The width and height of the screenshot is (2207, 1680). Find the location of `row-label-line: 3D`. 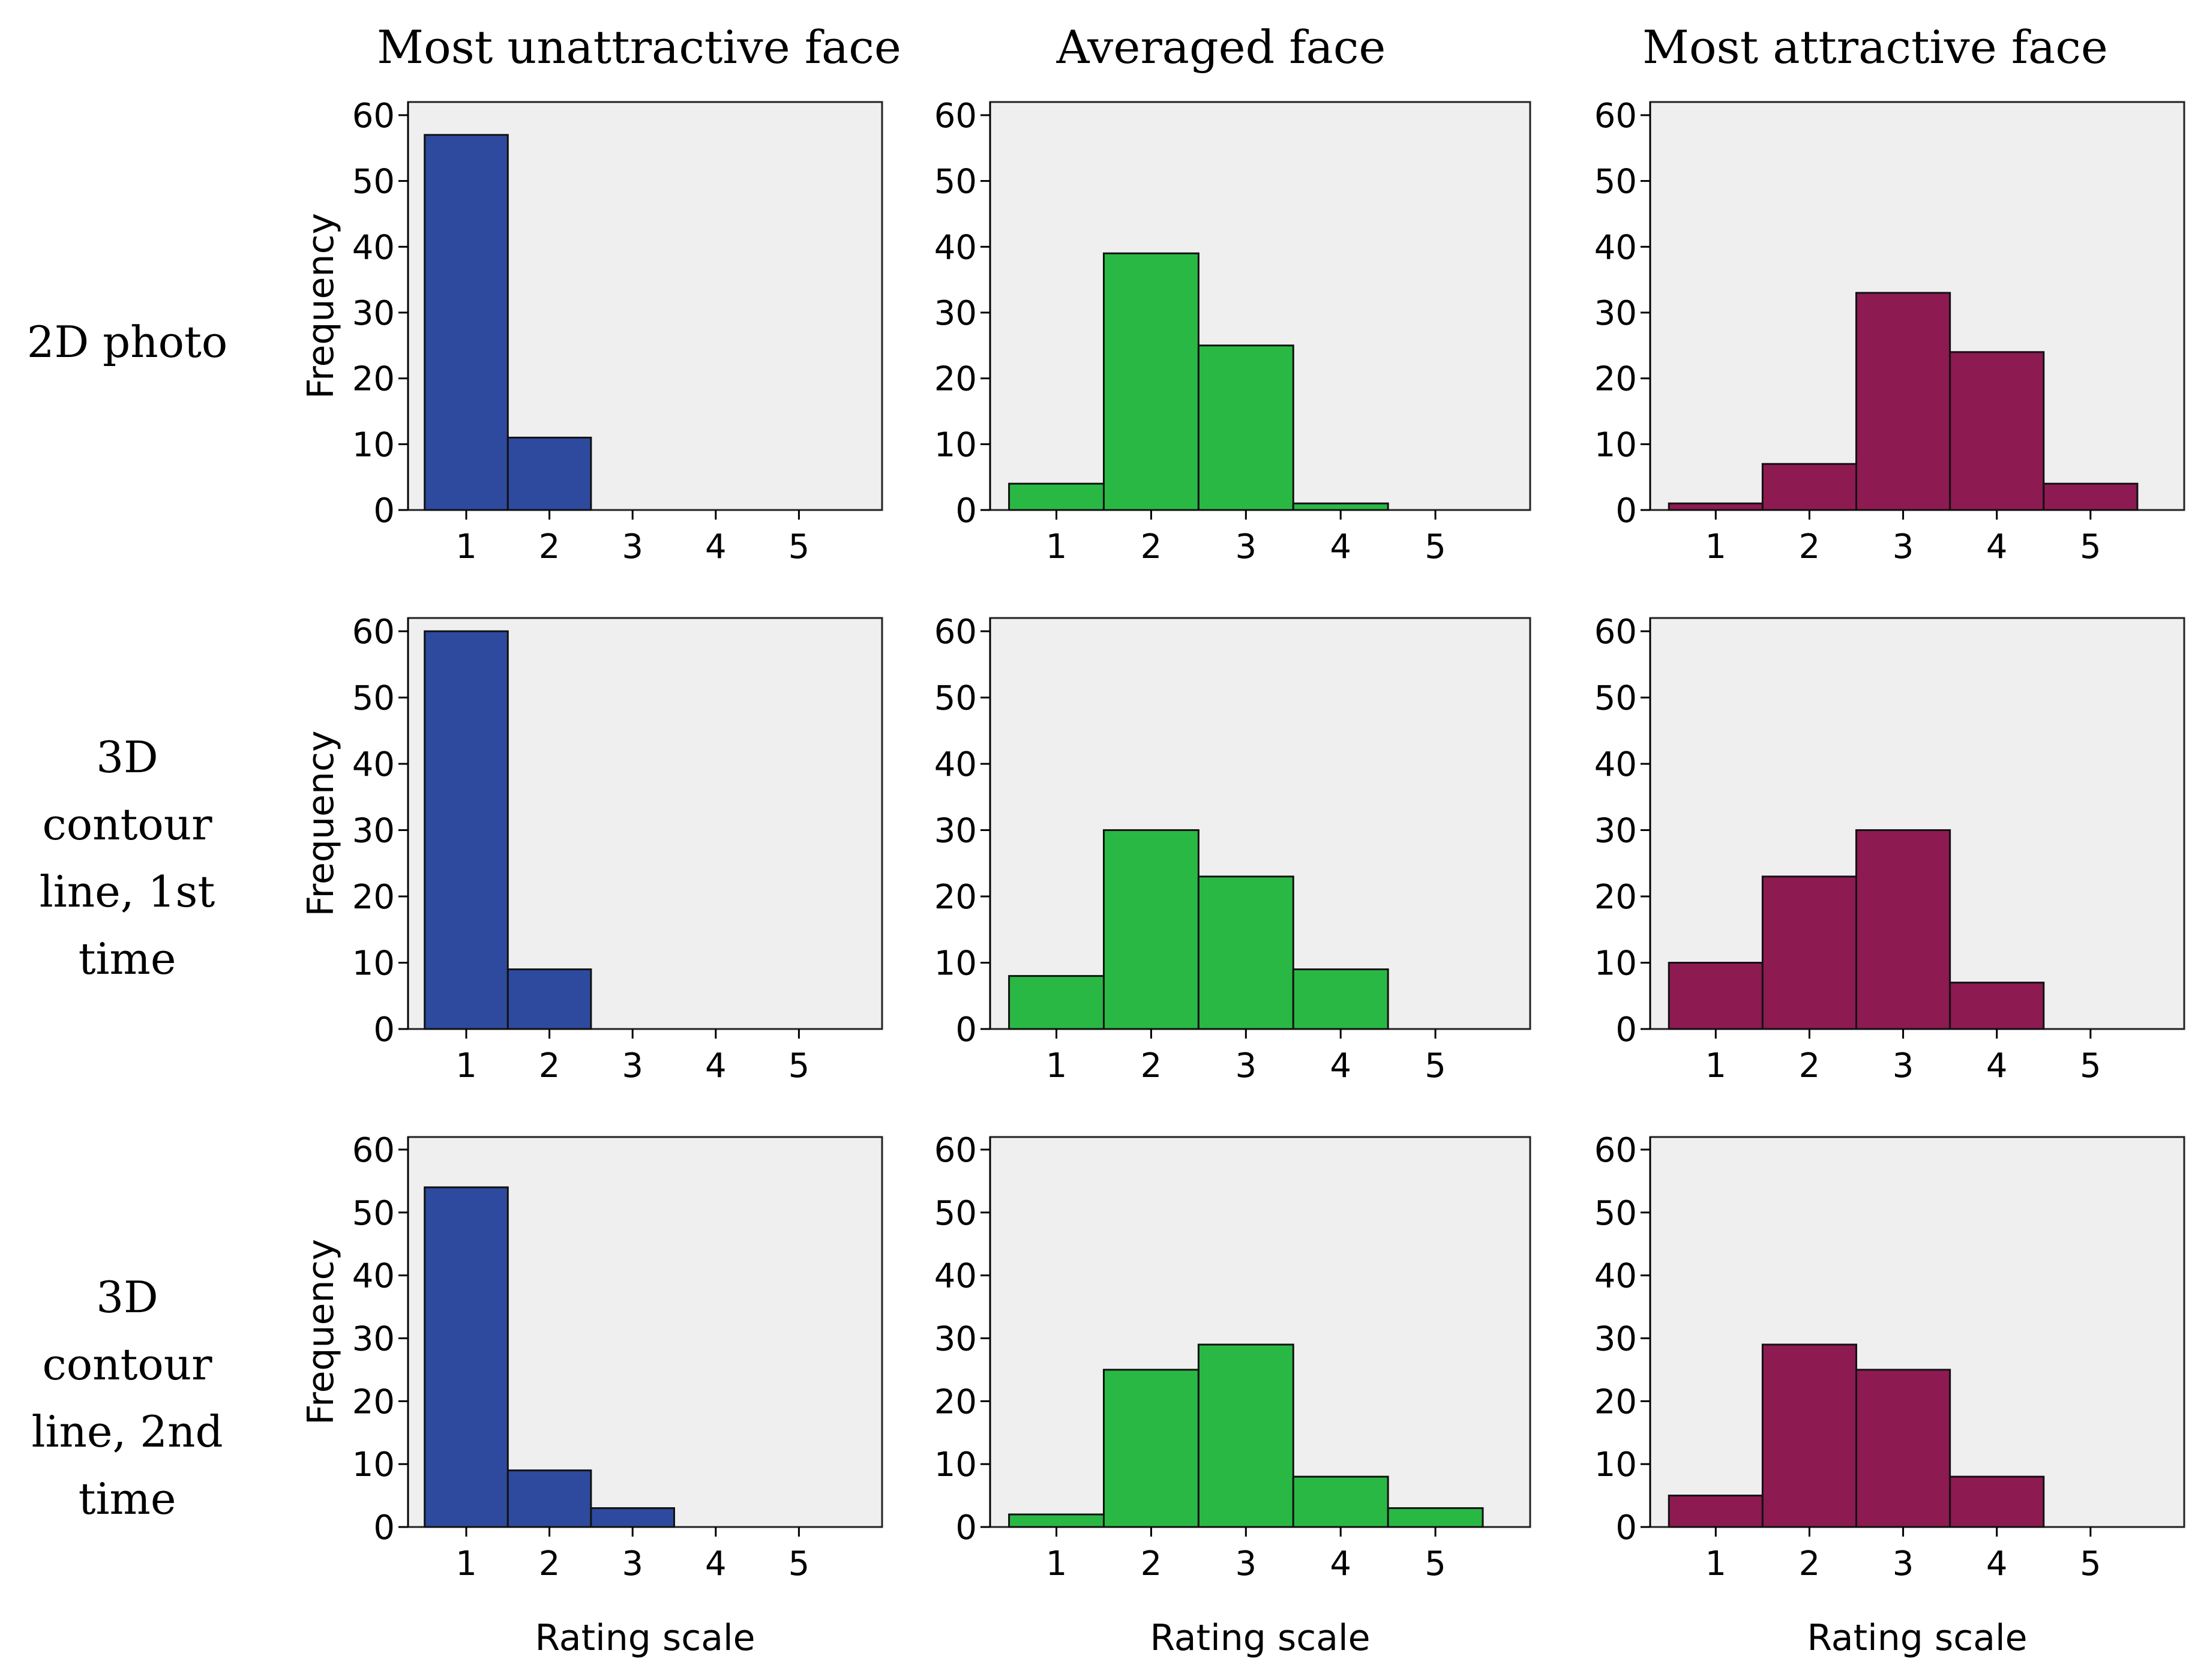

row-label-line: 3D is located at coordinates (127, 1297).